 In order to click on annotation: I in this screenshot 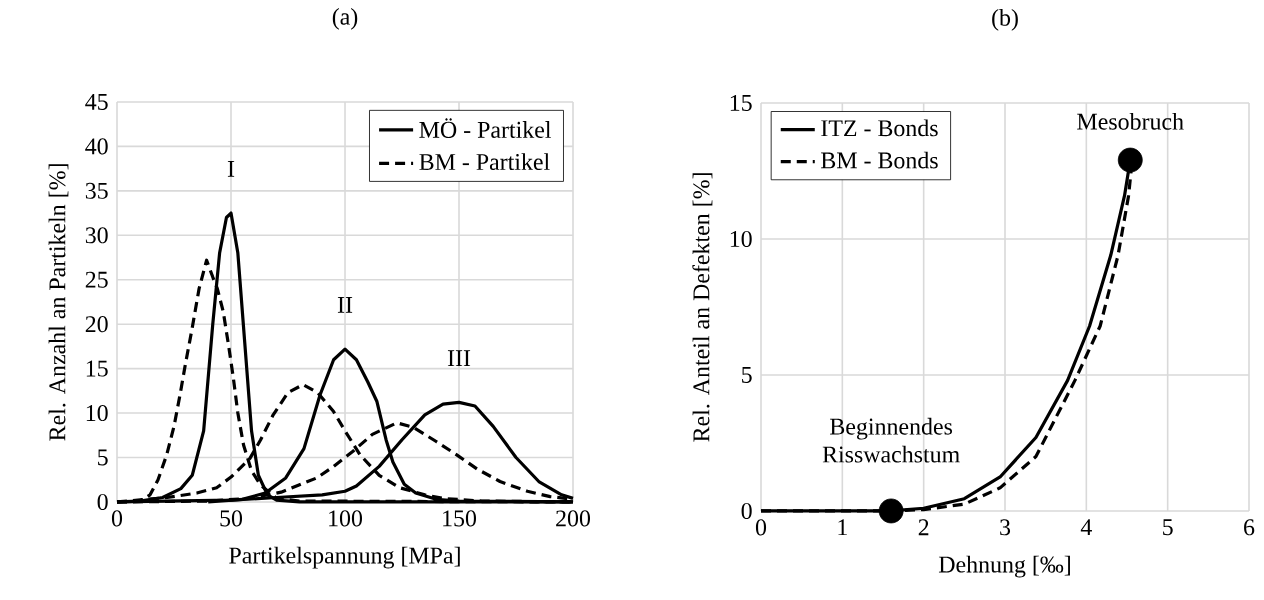, I will do `click(231, 169)`.